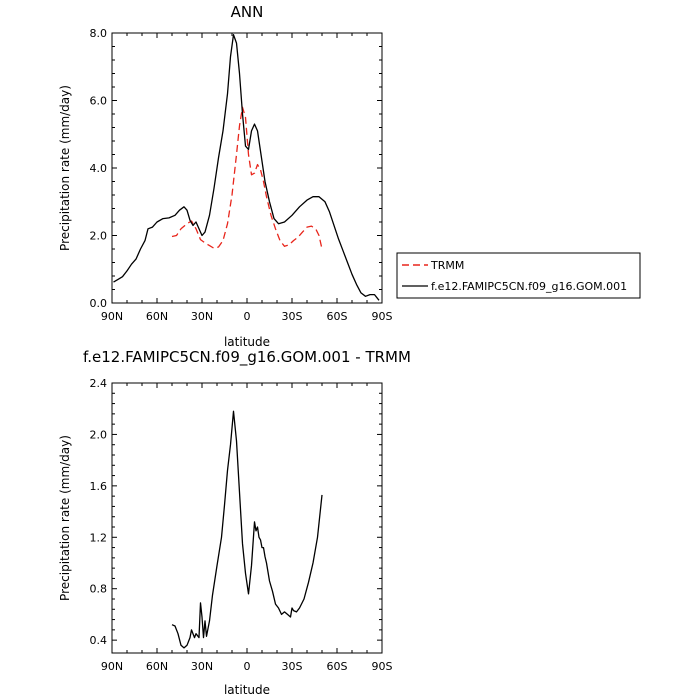  Describe the element at coordinates (65, 168) in the screenshot. I see `top-chart-ylabel: Precipitation rate (mm/day)` at that location.